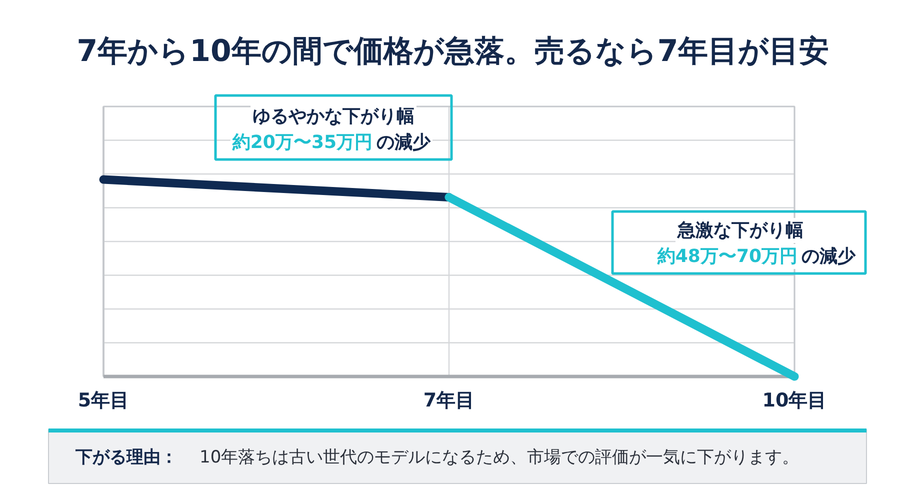  What do you see at coordinates (333, 116) in the screenshot?
I see `text: ゆるやかな下がり幅` at bounding box center [333, 116].